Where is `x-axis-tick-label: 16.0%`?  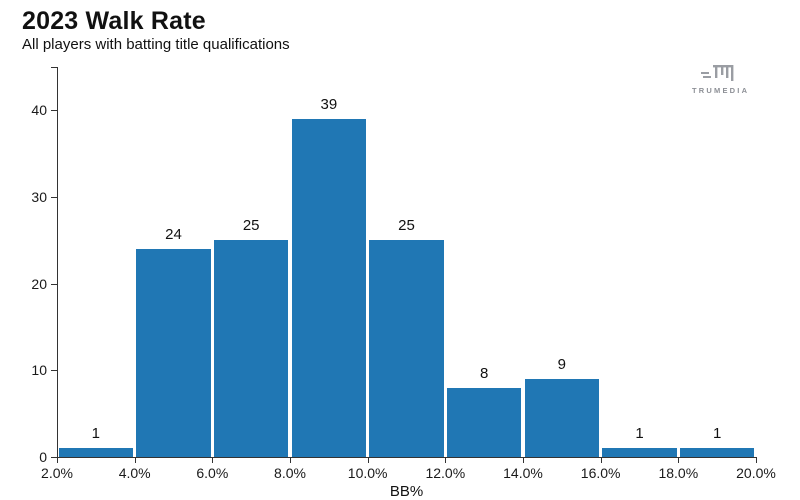
x-axis-tick-label: 16.0% is located at coordinates (600, 473).